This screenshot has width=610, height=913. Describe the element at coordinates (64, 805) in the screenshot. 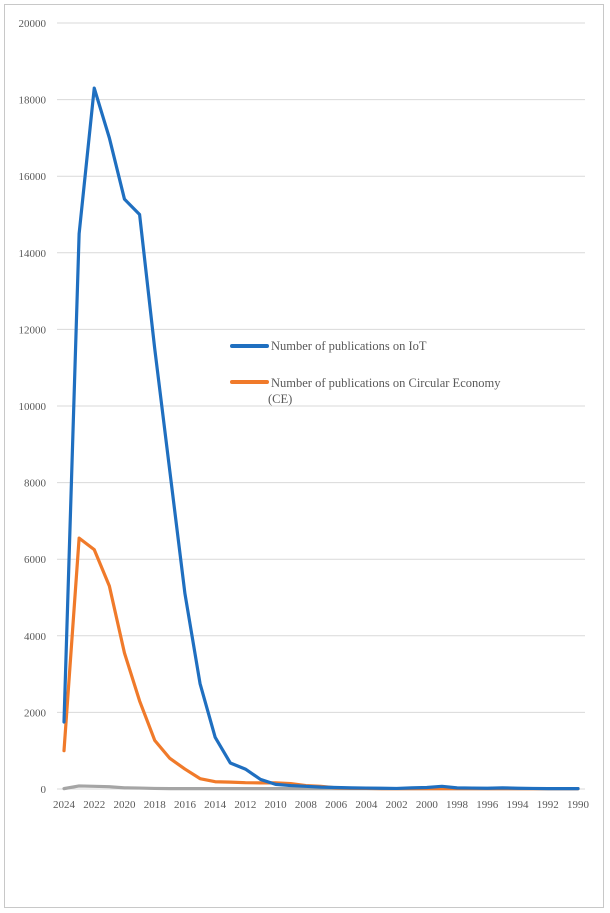

I see `x-tick-label: 2024` at that location.